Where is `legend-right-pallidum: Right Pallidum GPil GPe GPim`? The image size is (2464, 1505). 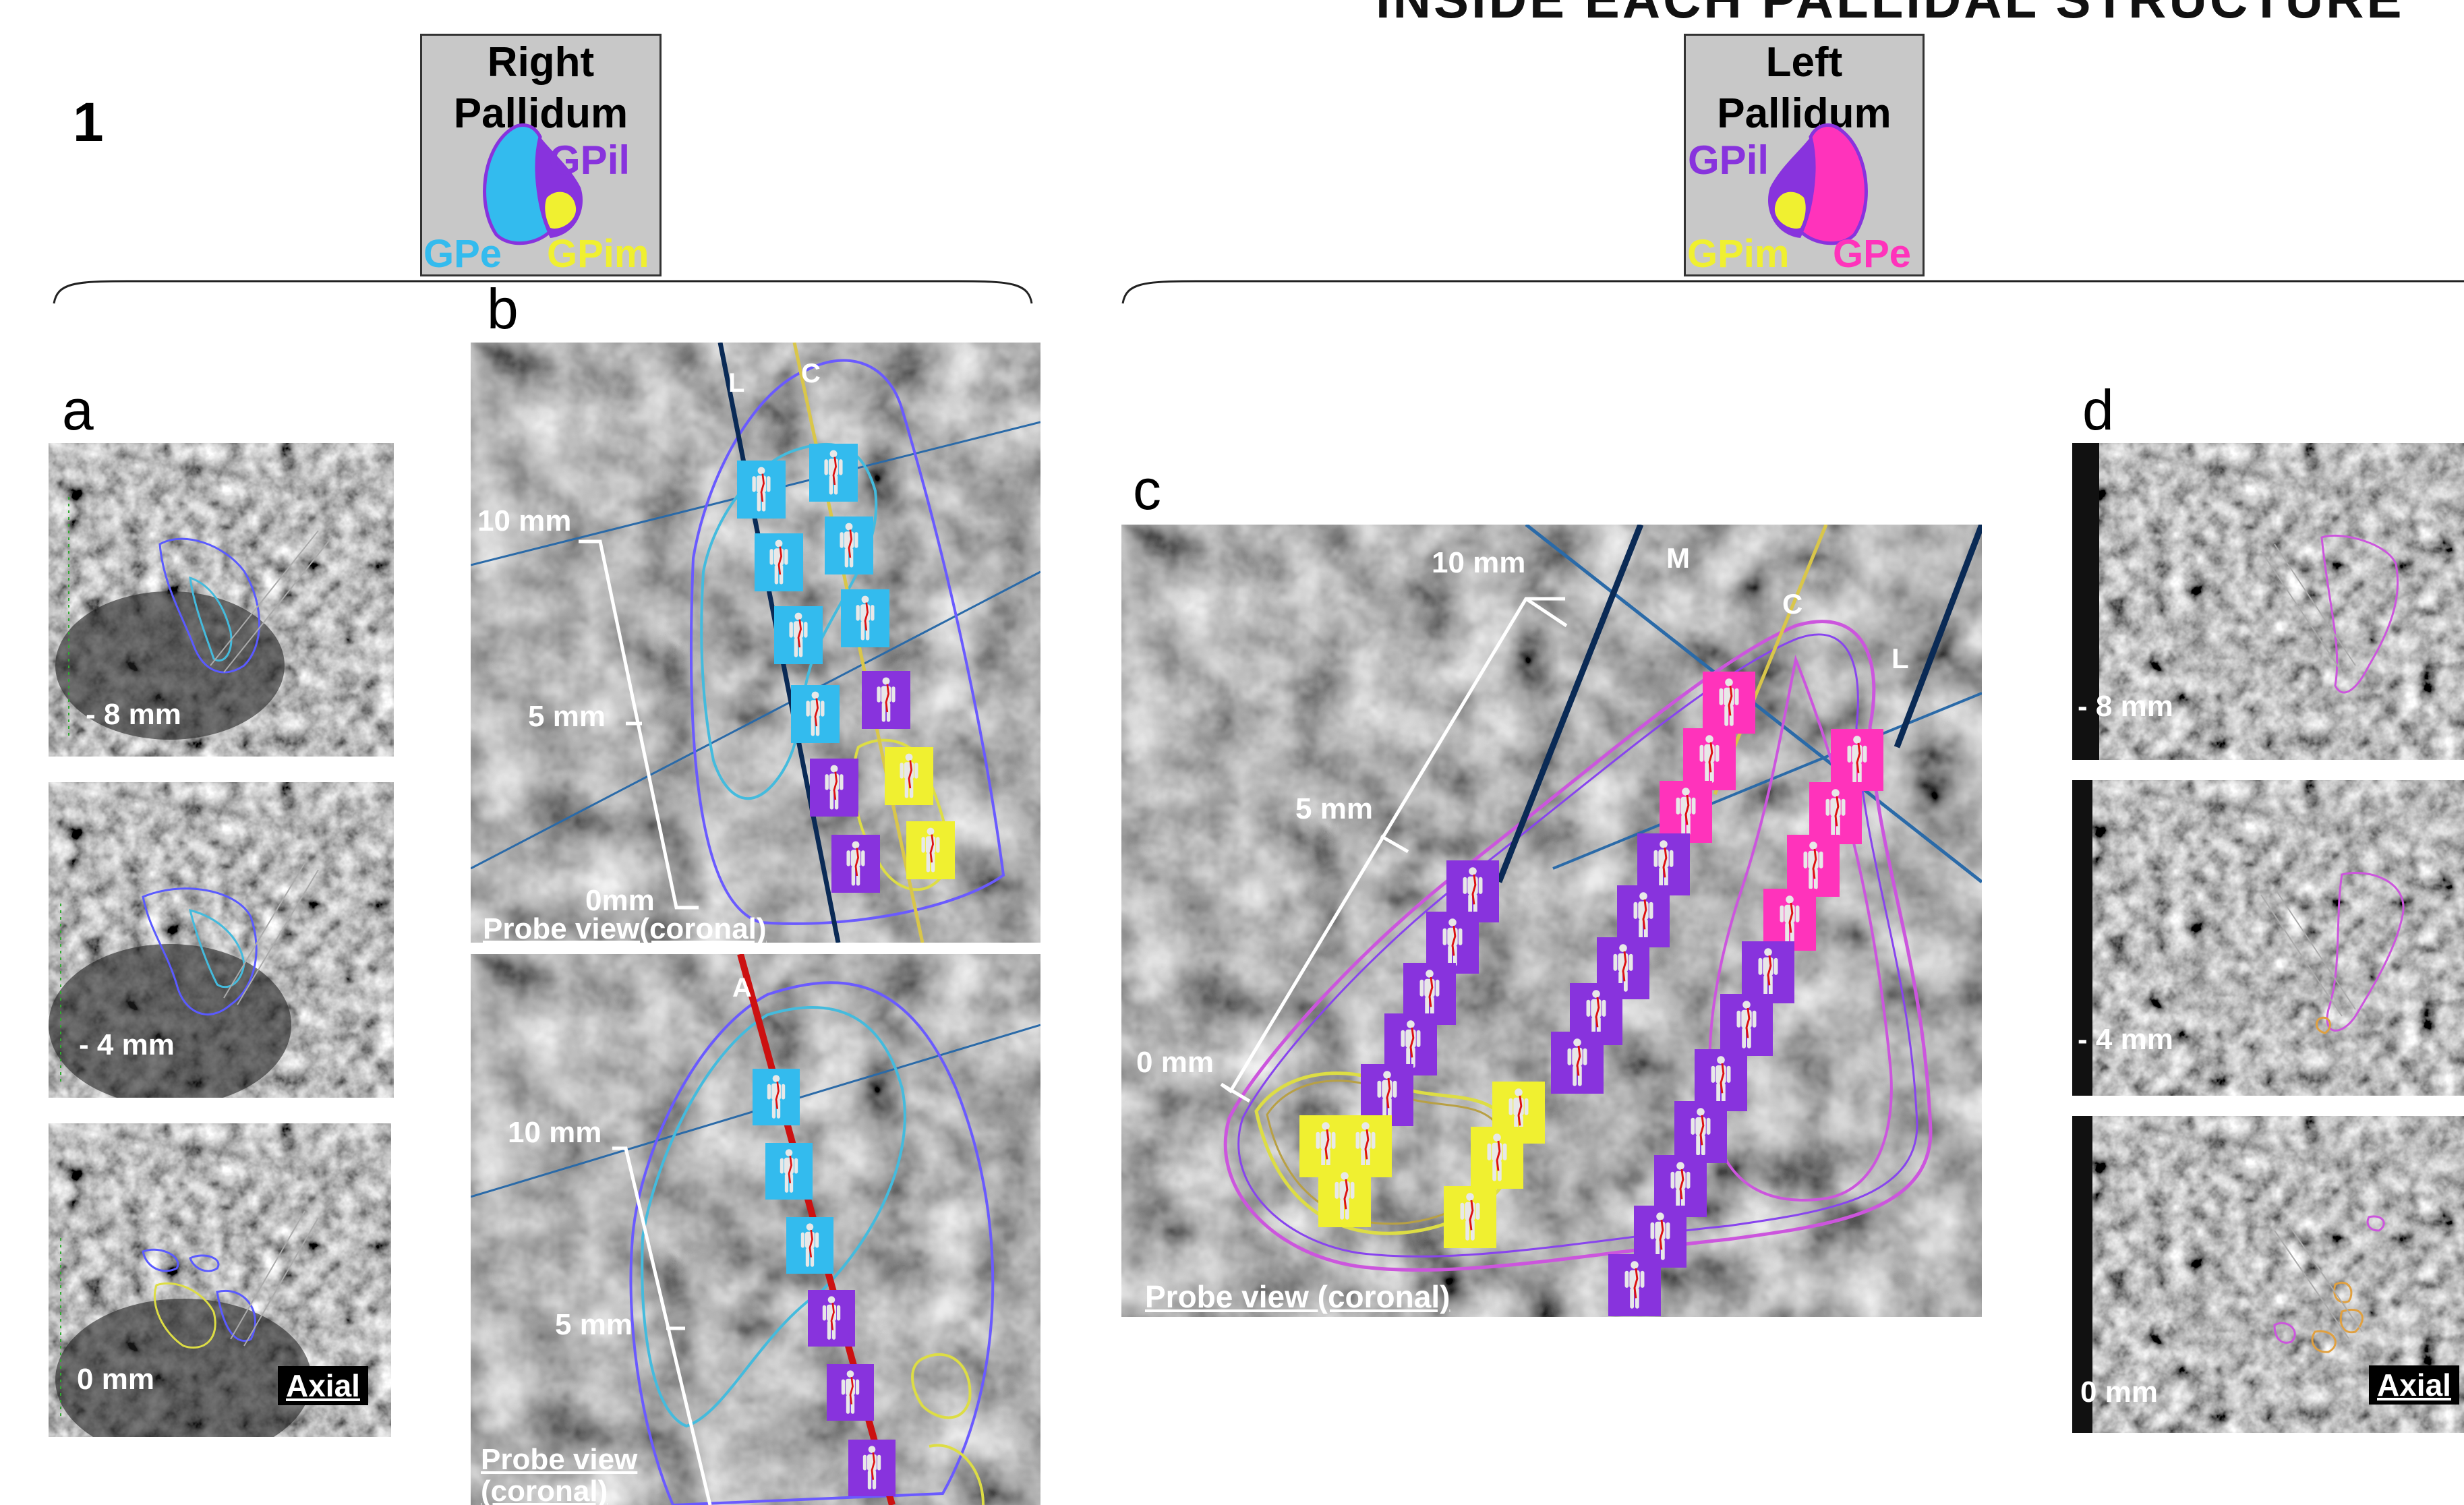 legend-right-pallidum: Right Pallidum GPil GPe GPim is located at coordinates (541, 155).